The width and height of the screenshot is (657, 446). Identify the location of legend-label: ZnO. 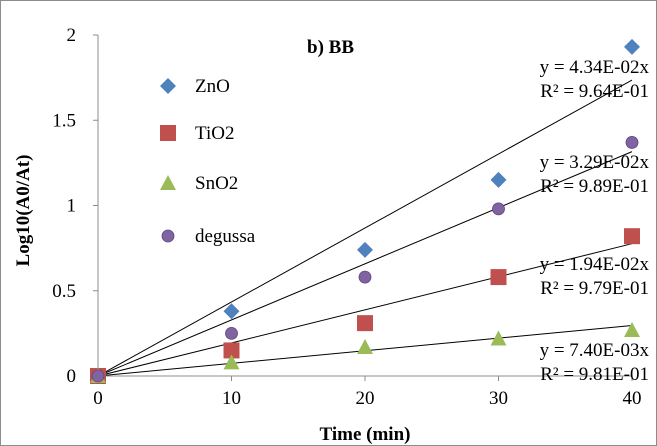
(212, 86).